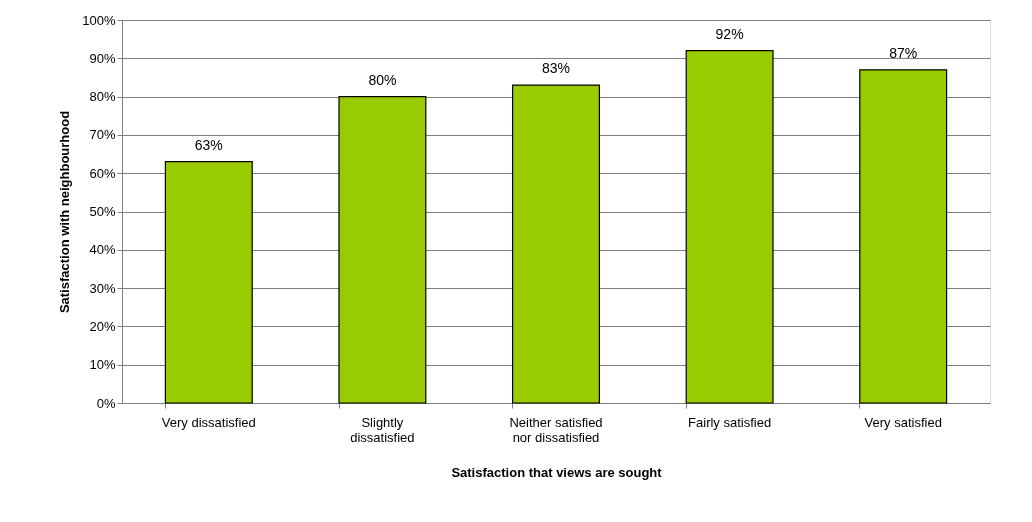  I want to click on x-tick-label: Very dissatisfied, so click(208, 422).